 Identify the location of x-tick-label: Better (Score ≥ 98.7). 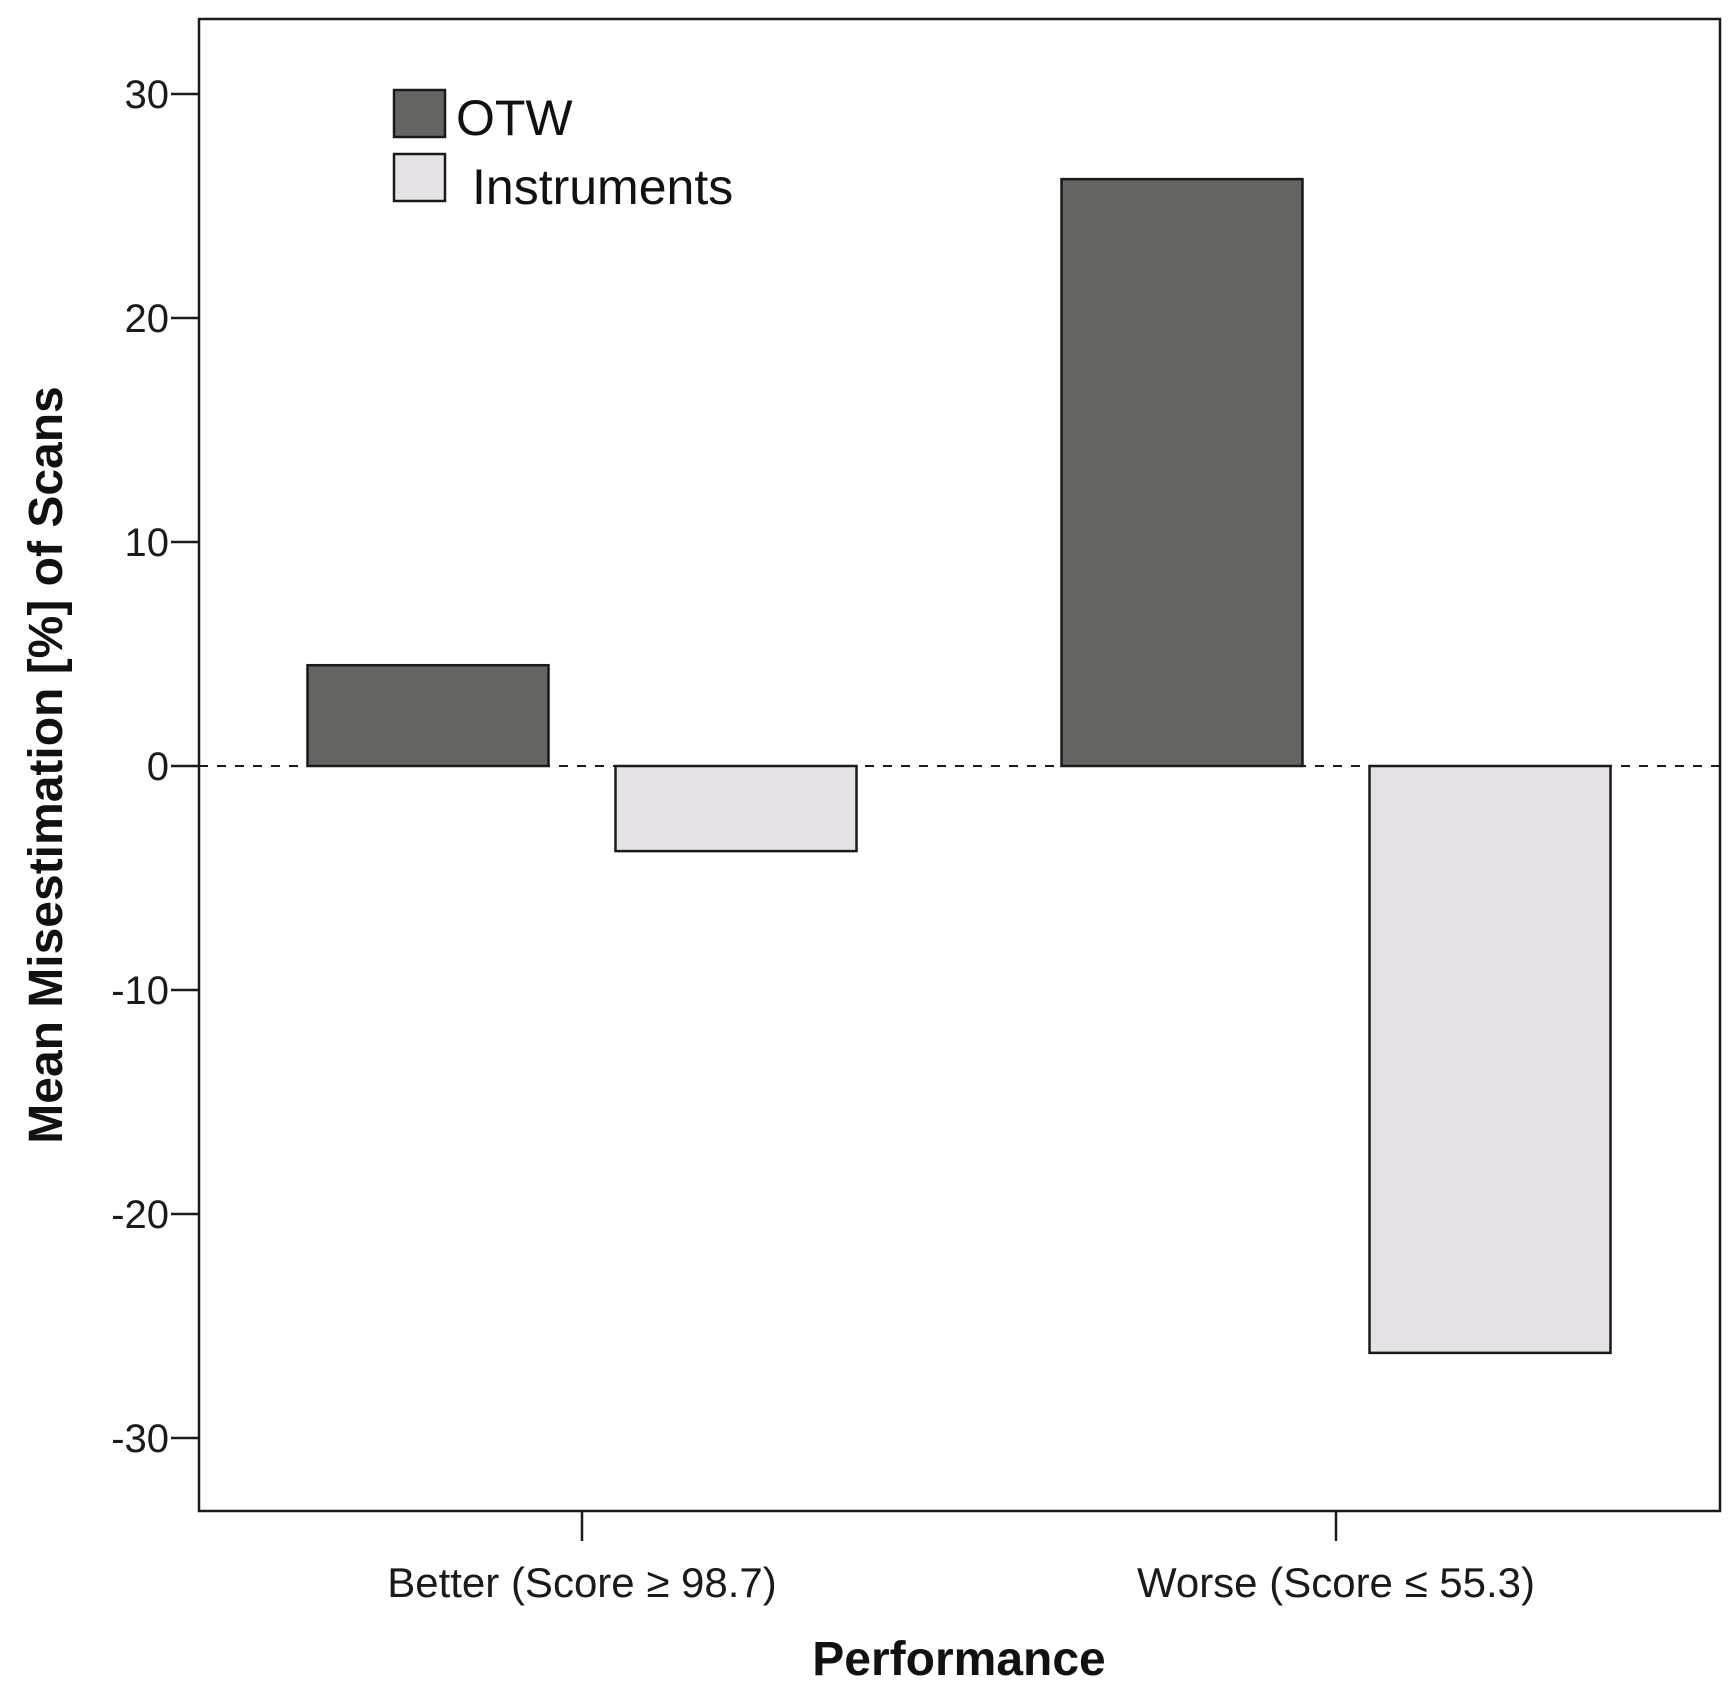
(582, 1582).